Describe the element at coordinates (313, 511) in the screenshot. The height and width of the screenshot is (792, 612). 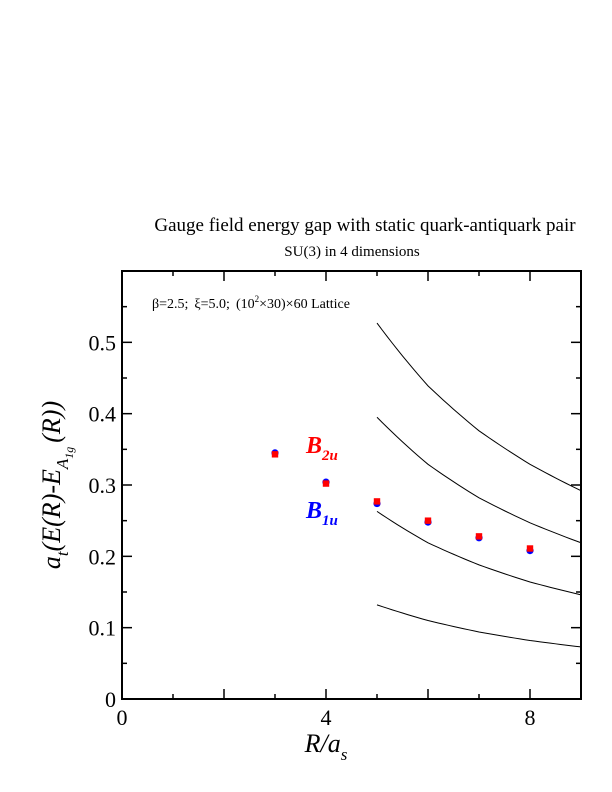
I see `b1u-main: B` at that location.